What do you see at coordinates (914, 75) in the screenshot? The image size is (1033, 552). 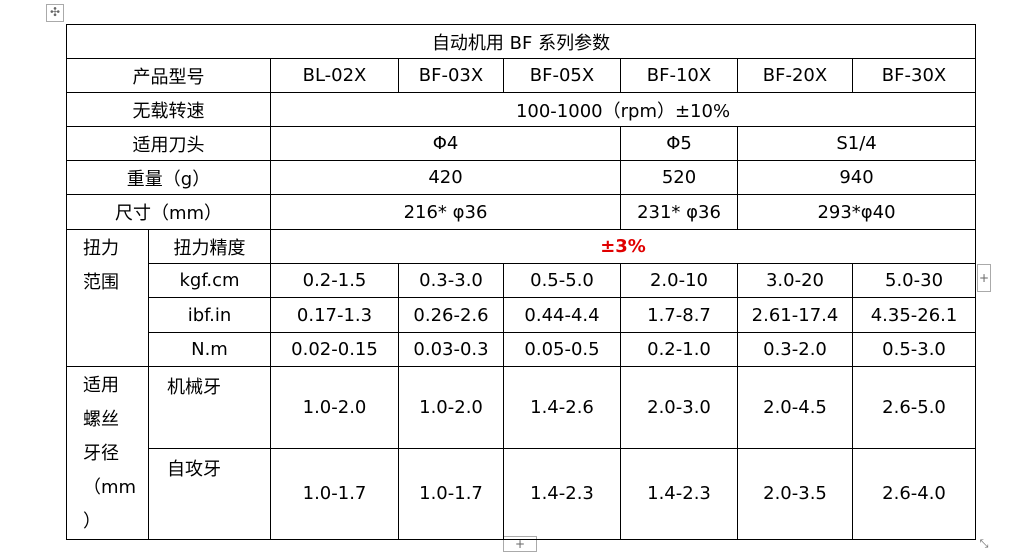 I see `model-name: BF-30X` at bounding box center [914, 75].